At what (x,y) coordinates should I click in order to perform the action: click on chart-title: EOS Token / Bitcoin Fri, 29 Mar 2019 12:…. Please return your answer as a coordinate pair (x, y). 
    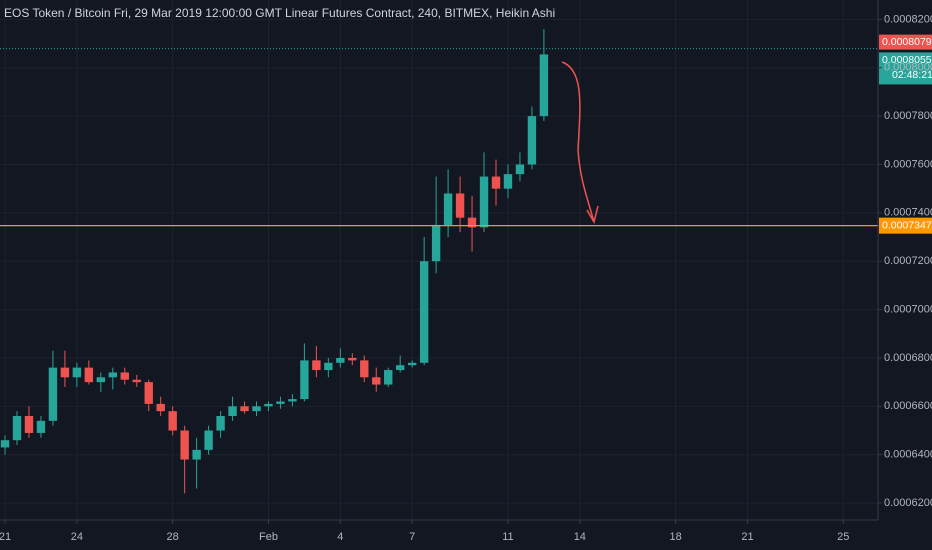
    Looking at the image, I should click on (279, 13).